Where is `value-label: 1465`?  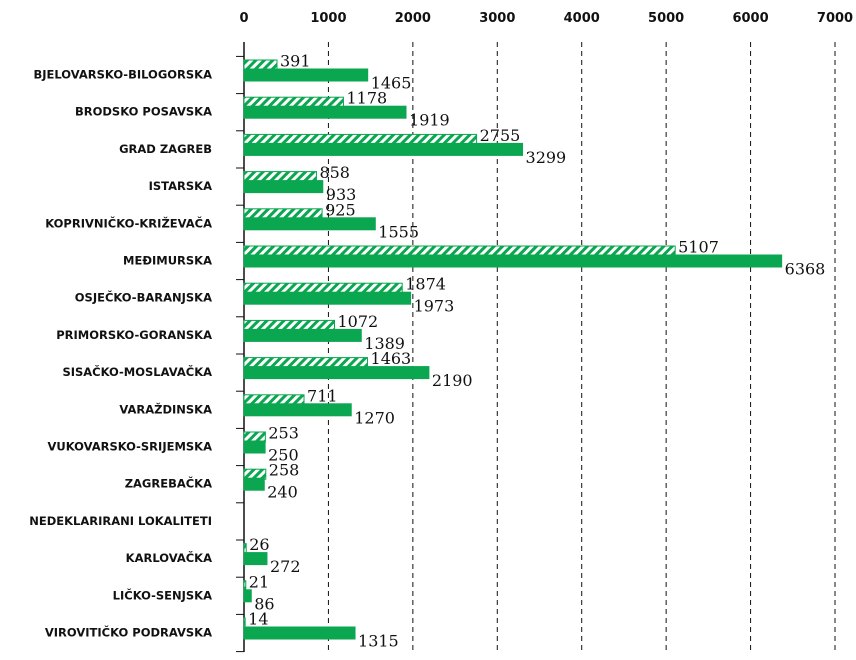 value-label: 1465 is located at coordinates (391, 83).